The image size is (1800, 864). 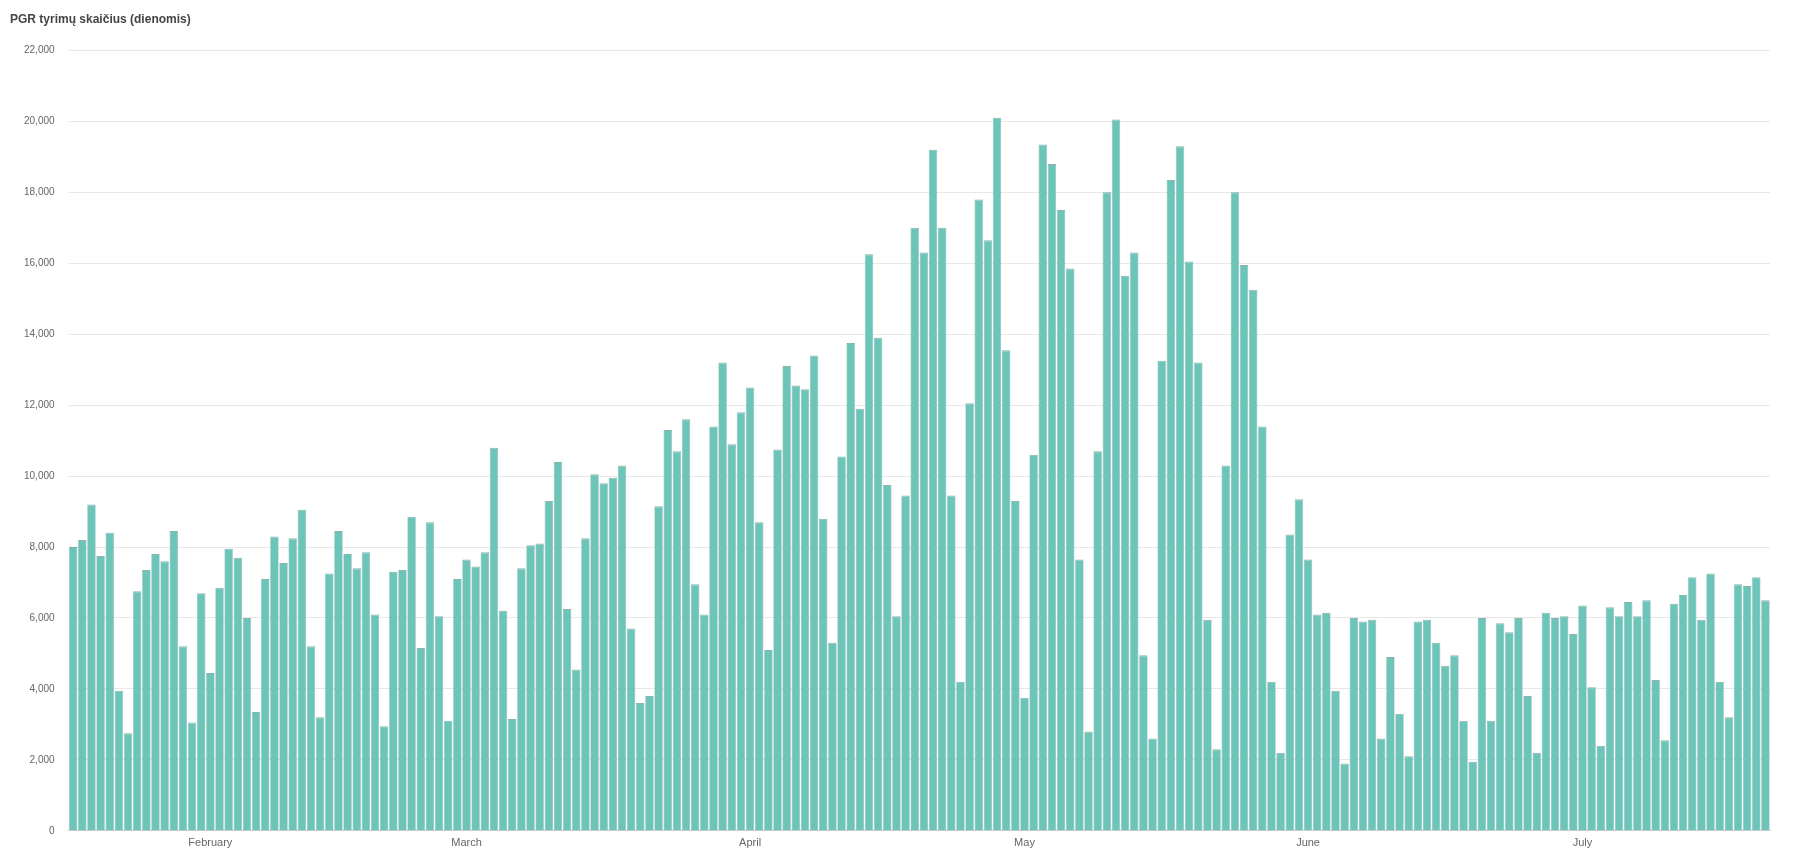 I want to click on x-tick-label: March, so click(x=466, y=842).